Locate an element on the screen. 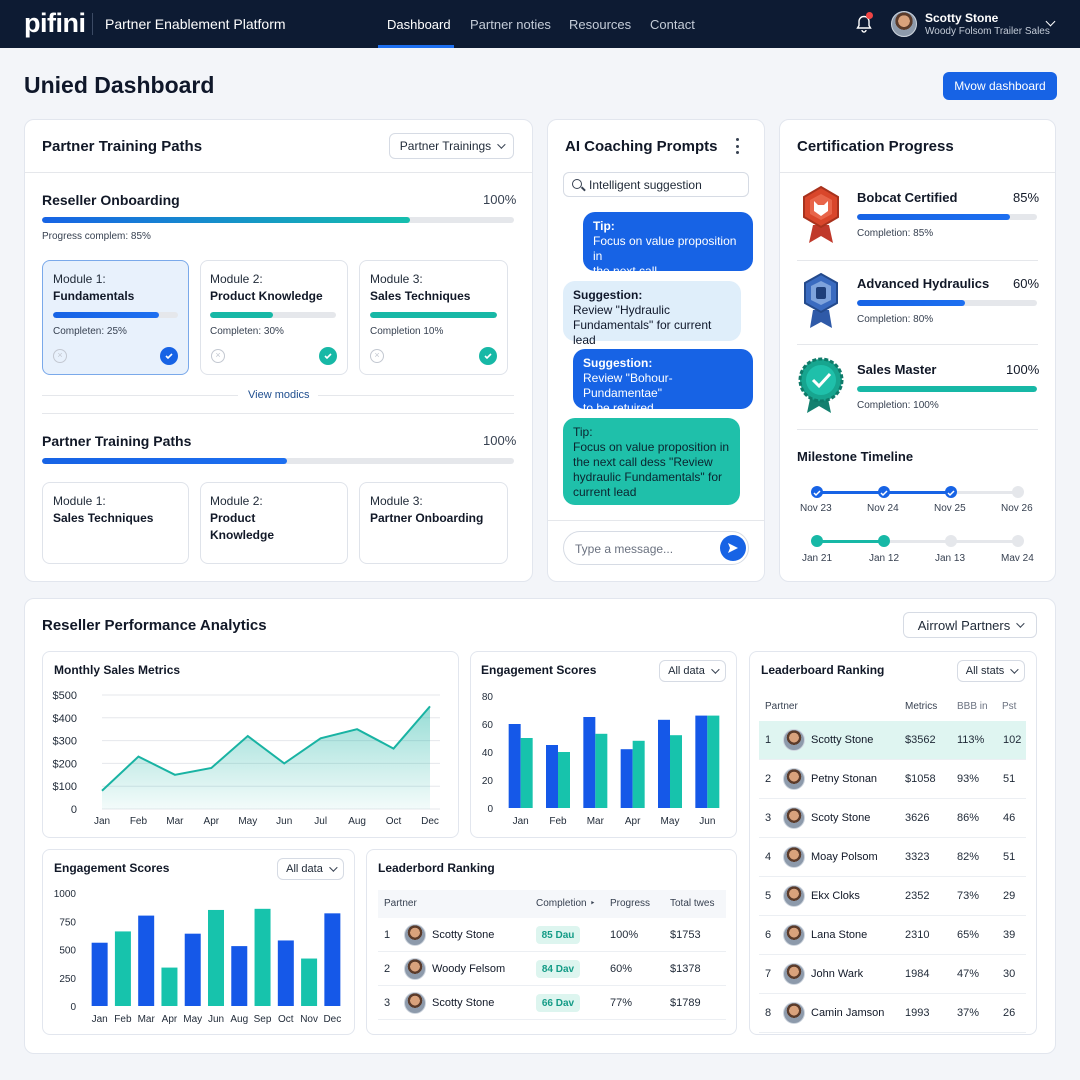  col-header: Pst is located at coordinates (1009, 706).